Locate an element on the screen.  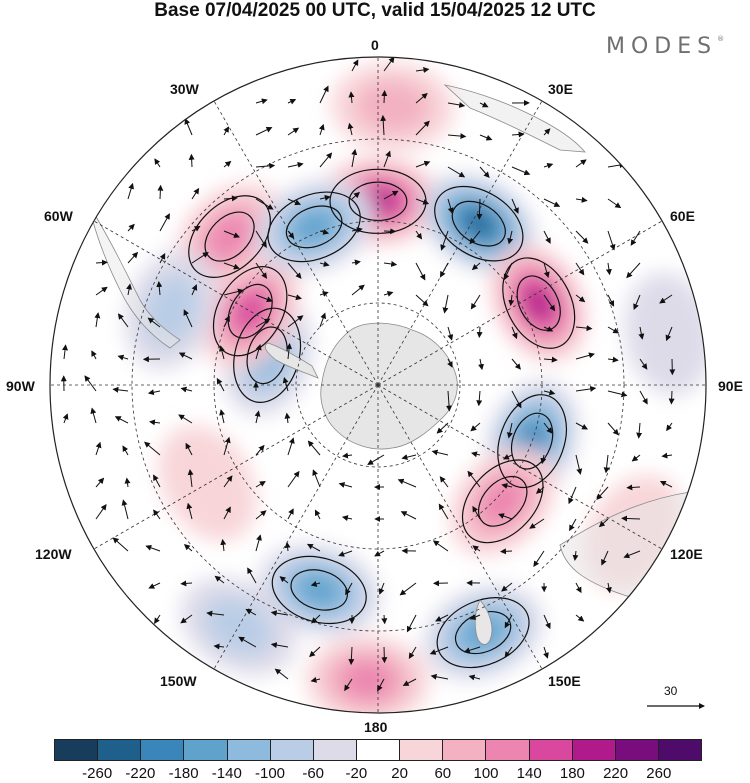
lon-label-60w: 60W is located at coordinates (58, 216).